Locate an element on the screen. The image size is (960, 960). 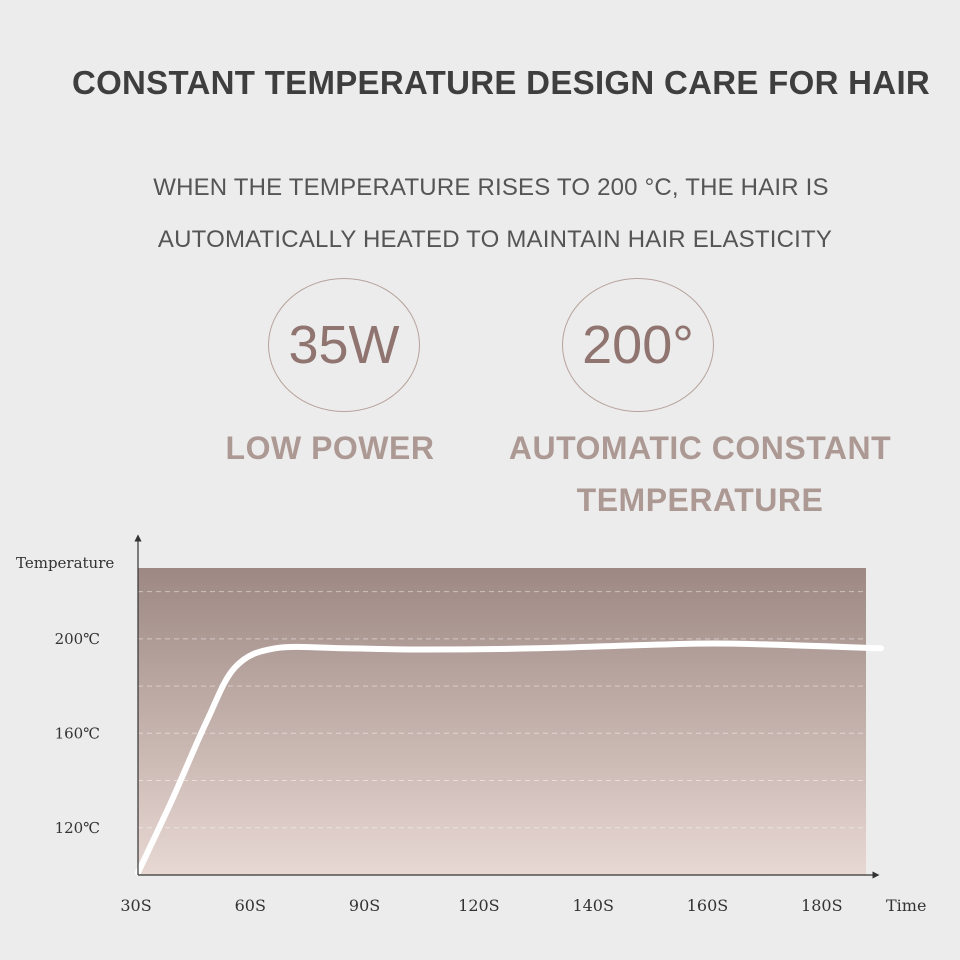
power-value-circle: 35W is located at coordinates (344, 345).